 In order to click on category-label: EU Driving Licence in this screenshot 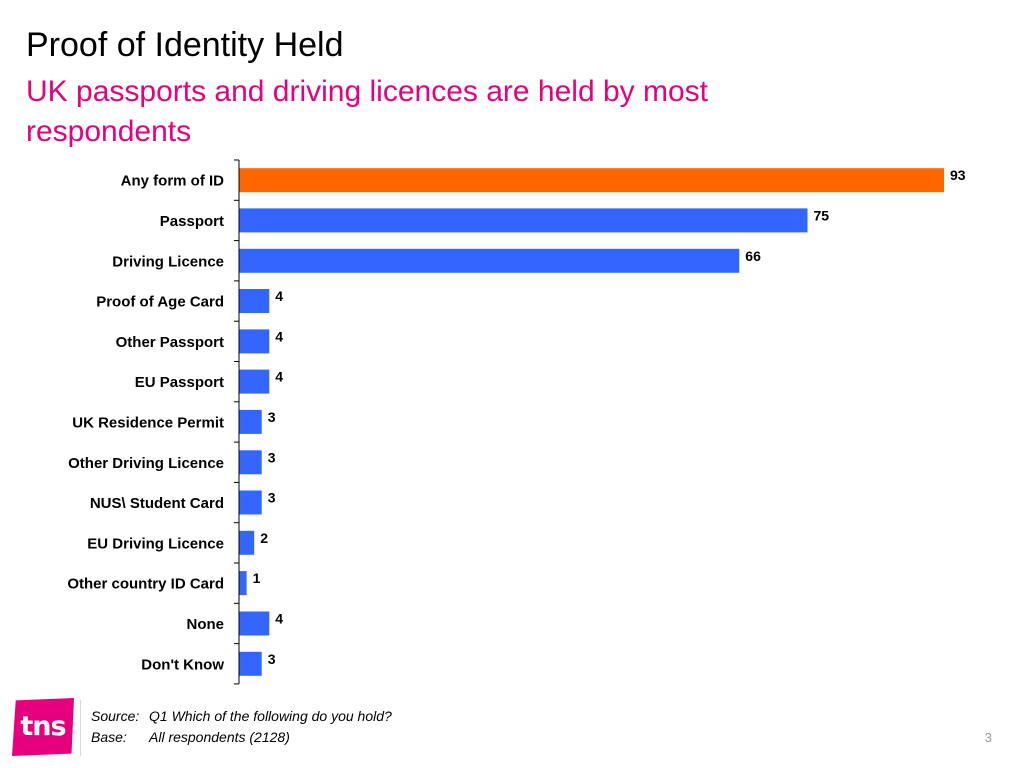, I will do `click(155, 543)`.